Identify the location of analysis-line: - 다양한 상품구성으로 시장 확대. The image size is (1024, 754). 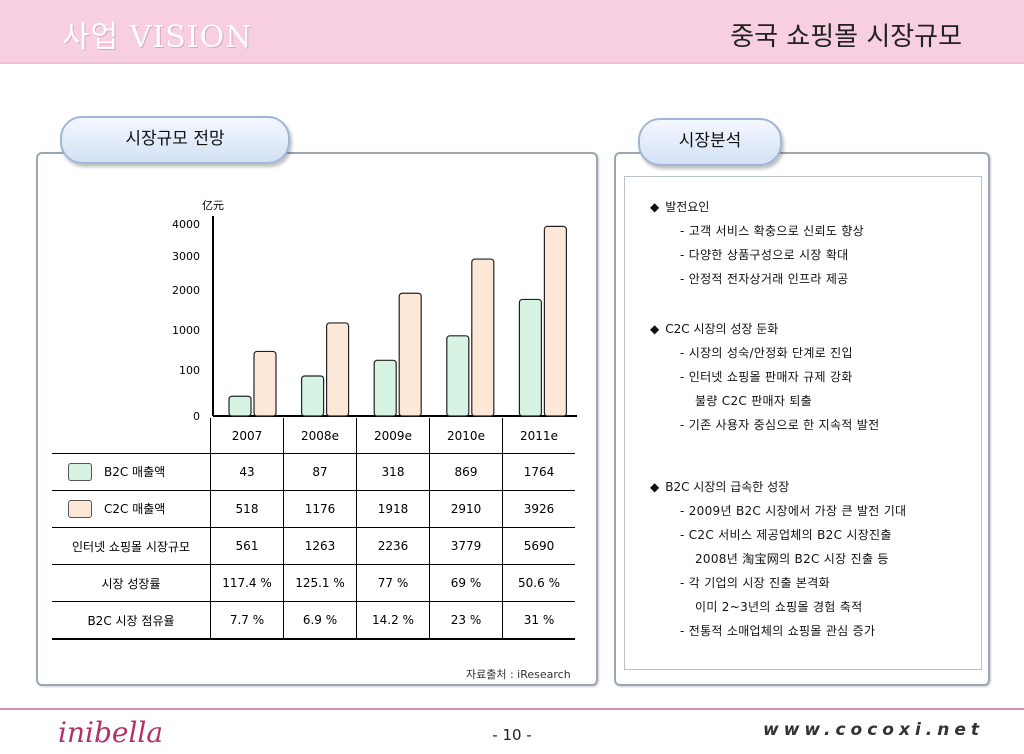
(764, 255).